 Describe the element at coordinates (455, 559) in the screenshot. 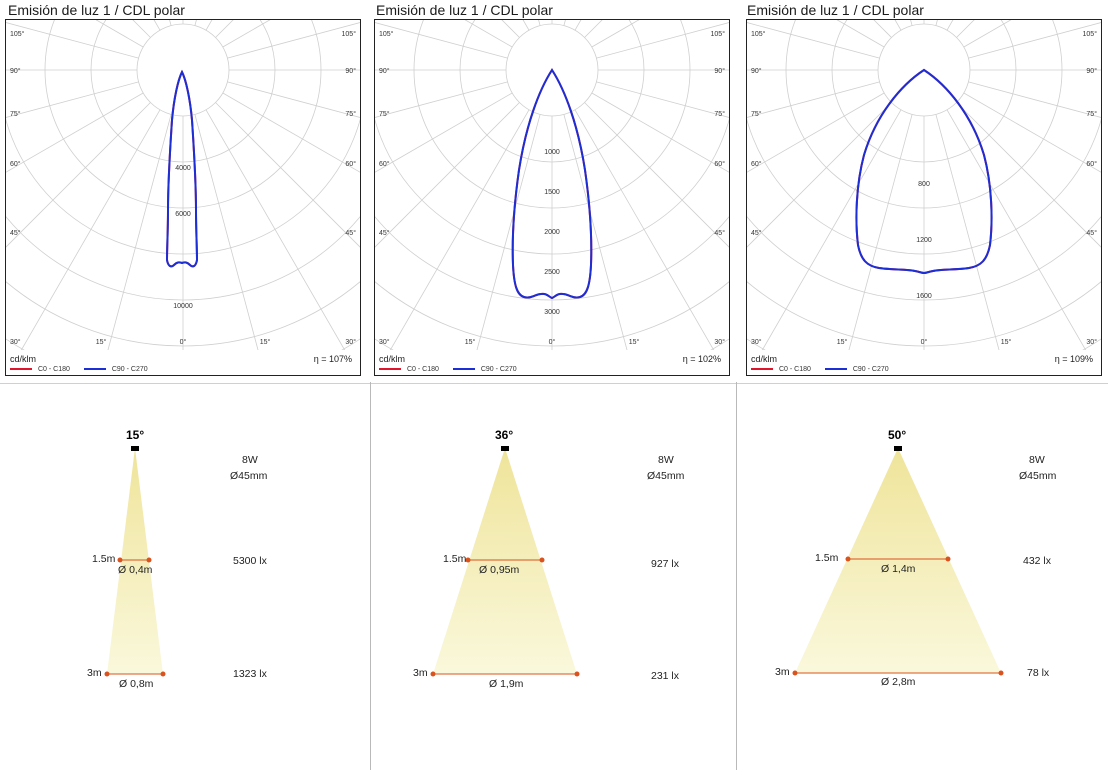

I see `distance-label-1: 1.5m` at that location.